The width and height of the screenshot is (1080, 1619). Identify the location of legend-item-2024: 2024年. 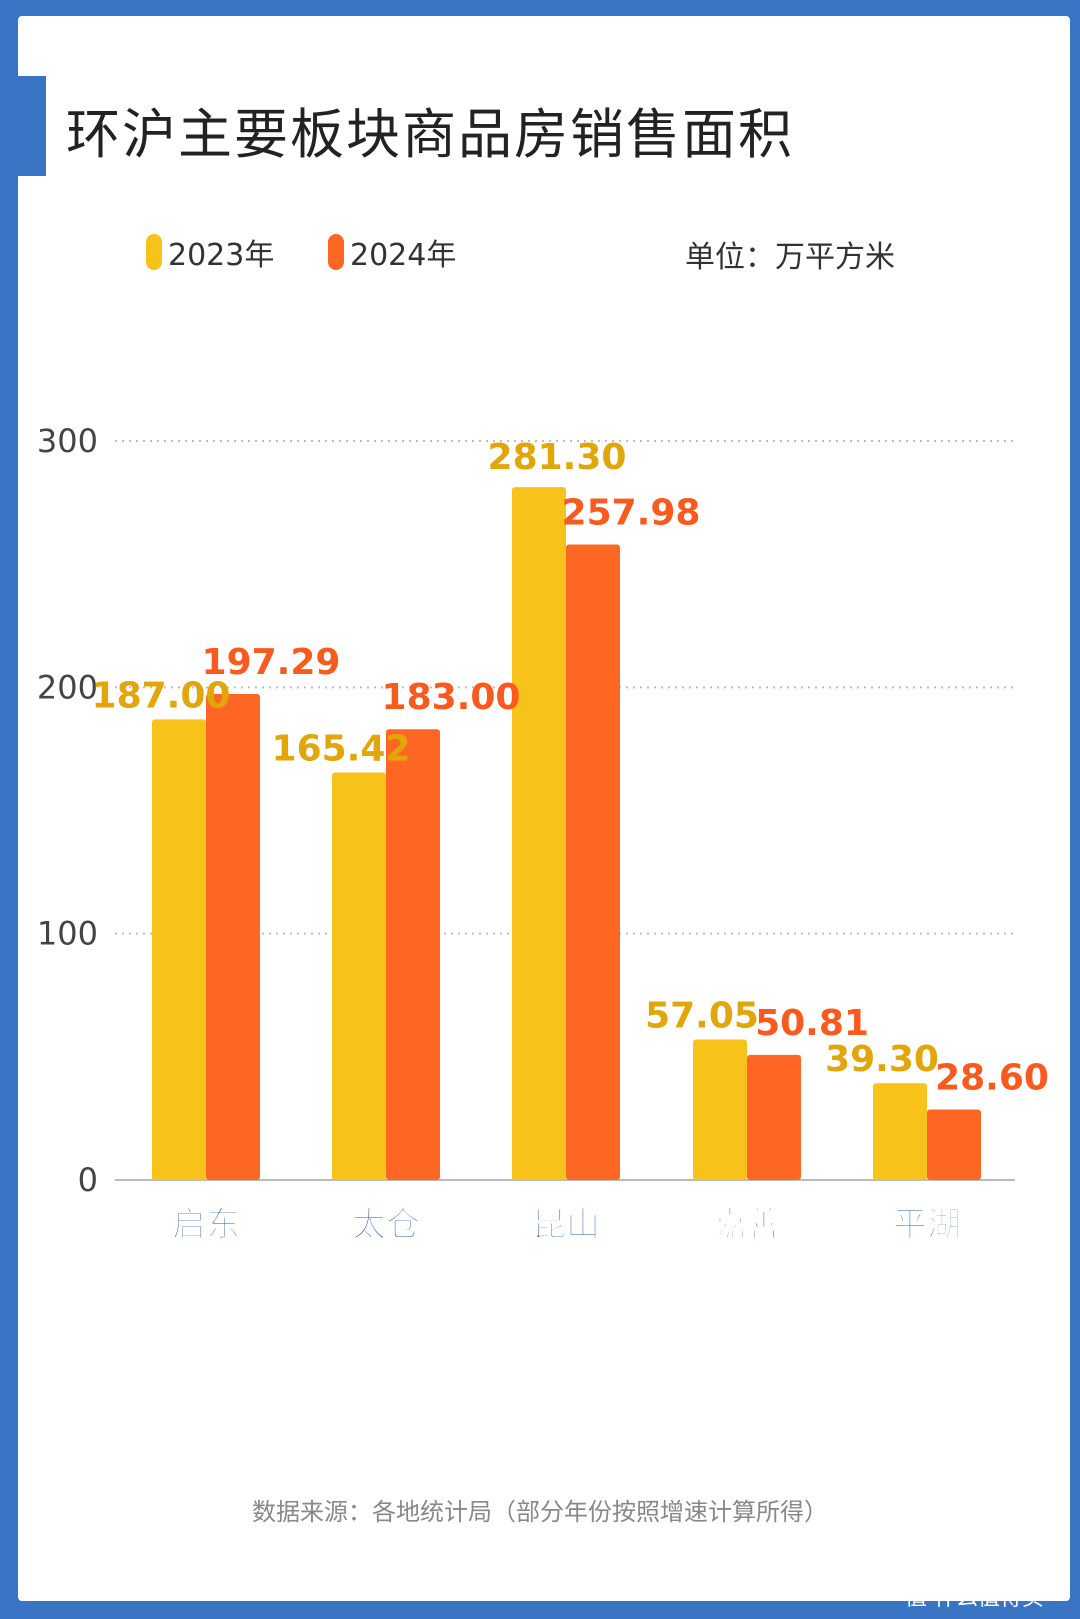
(392, 252).